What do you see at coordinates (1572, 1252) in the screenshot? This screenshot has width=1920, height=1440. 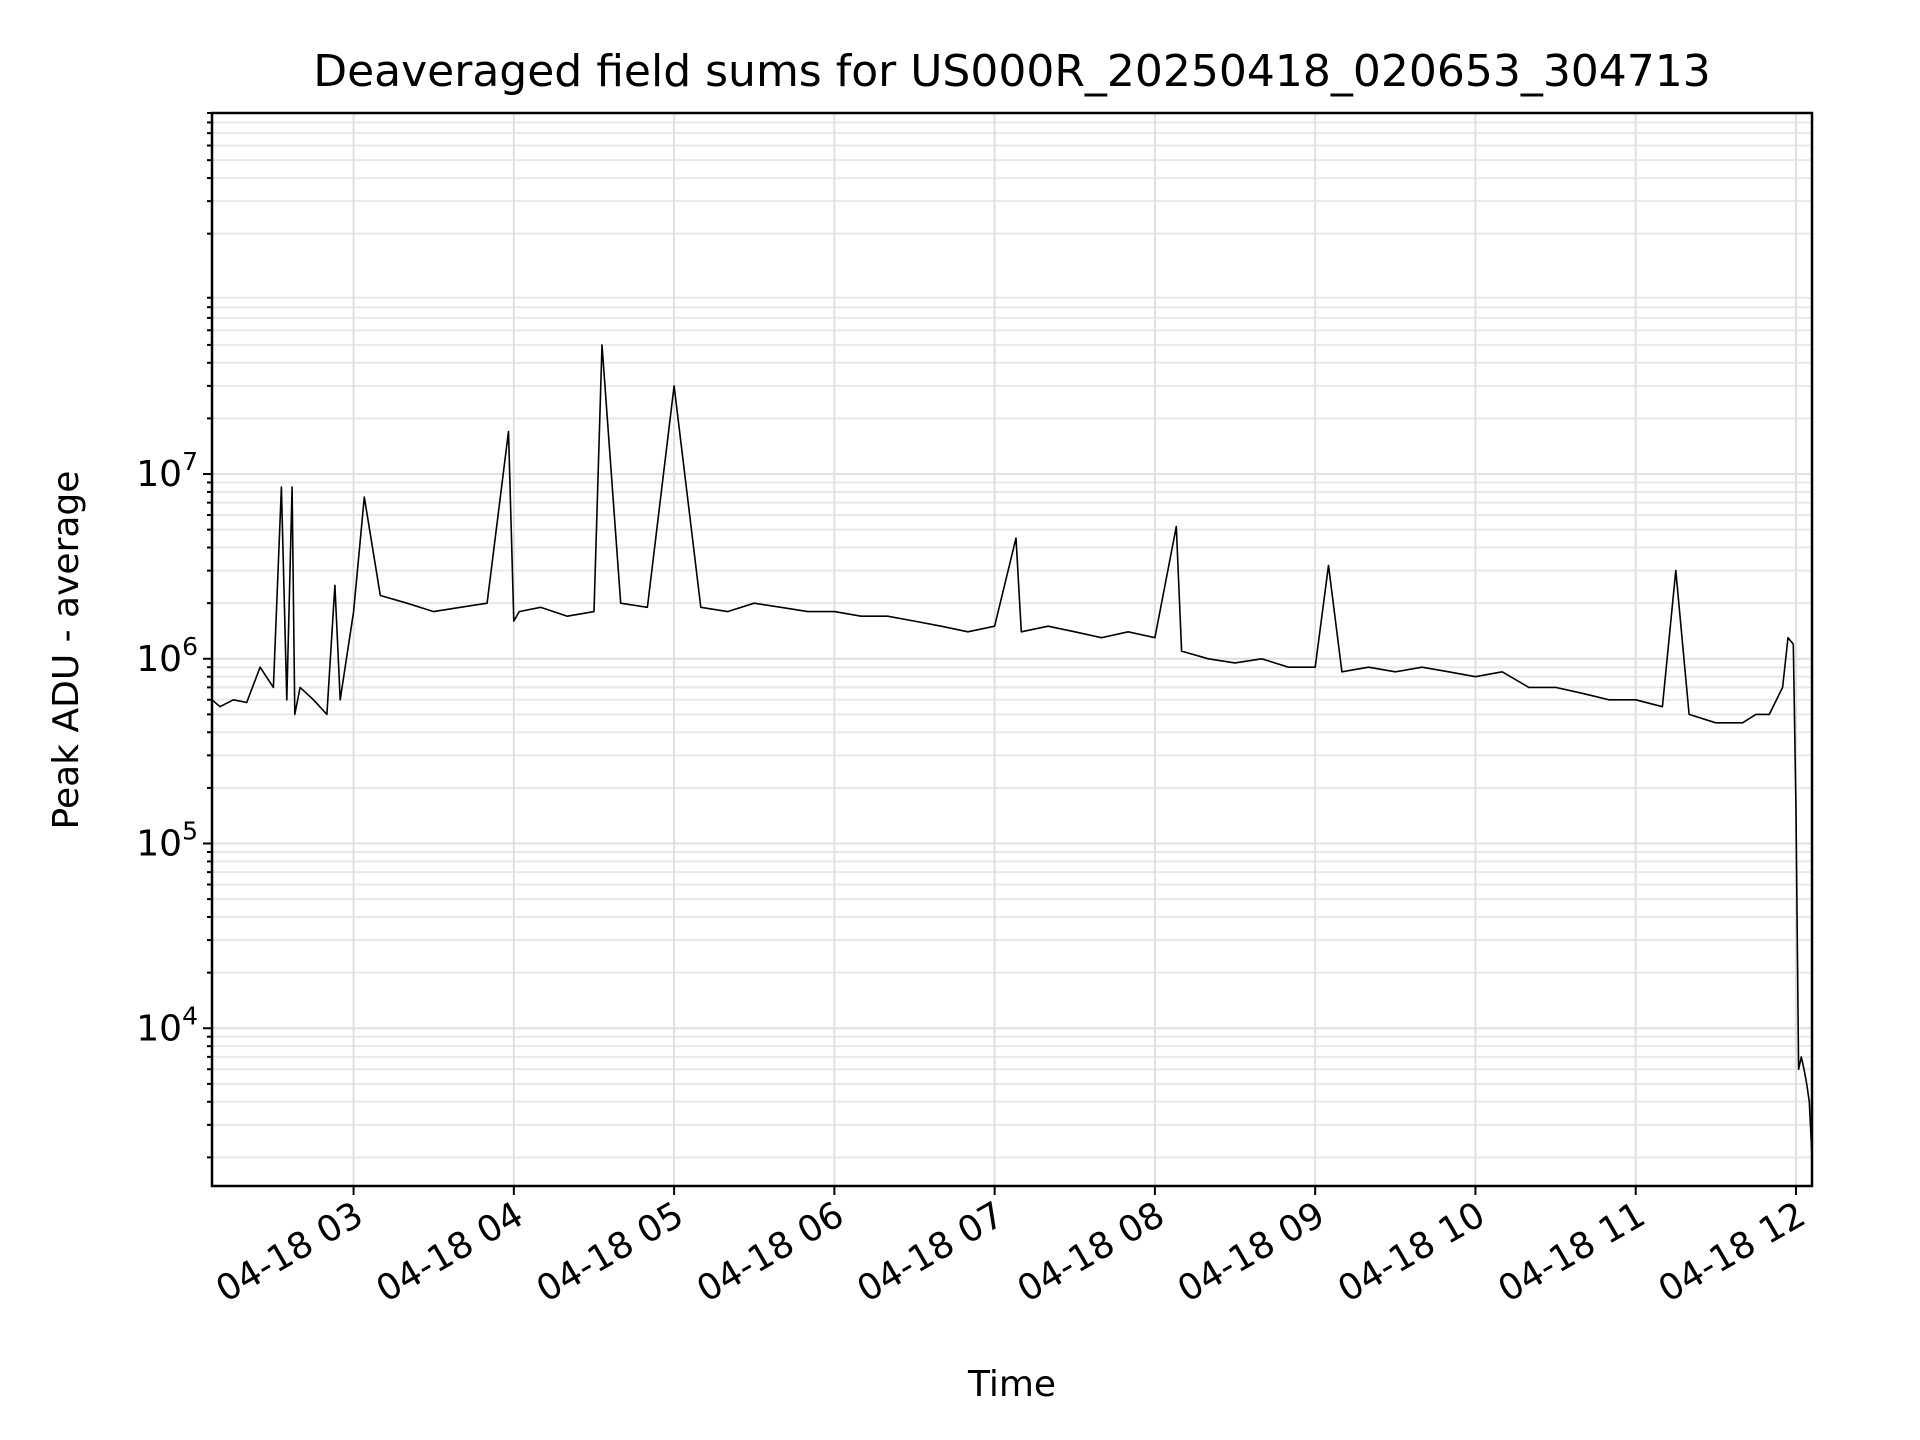 I see `x-tick-label: 04-18 11` at bounding box center [1572, 1252].